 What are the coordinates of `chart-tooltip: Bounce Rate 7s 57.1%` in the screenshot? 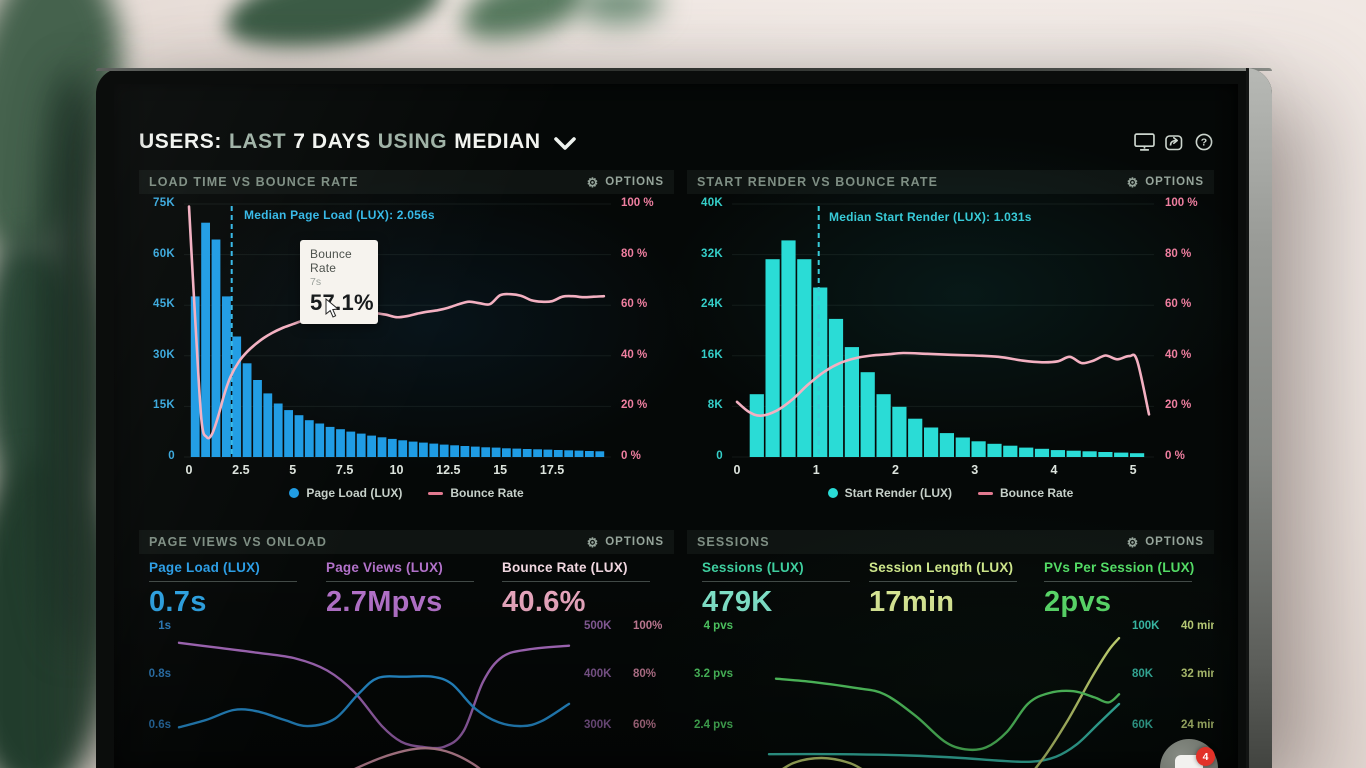 It's located at (339, 282).